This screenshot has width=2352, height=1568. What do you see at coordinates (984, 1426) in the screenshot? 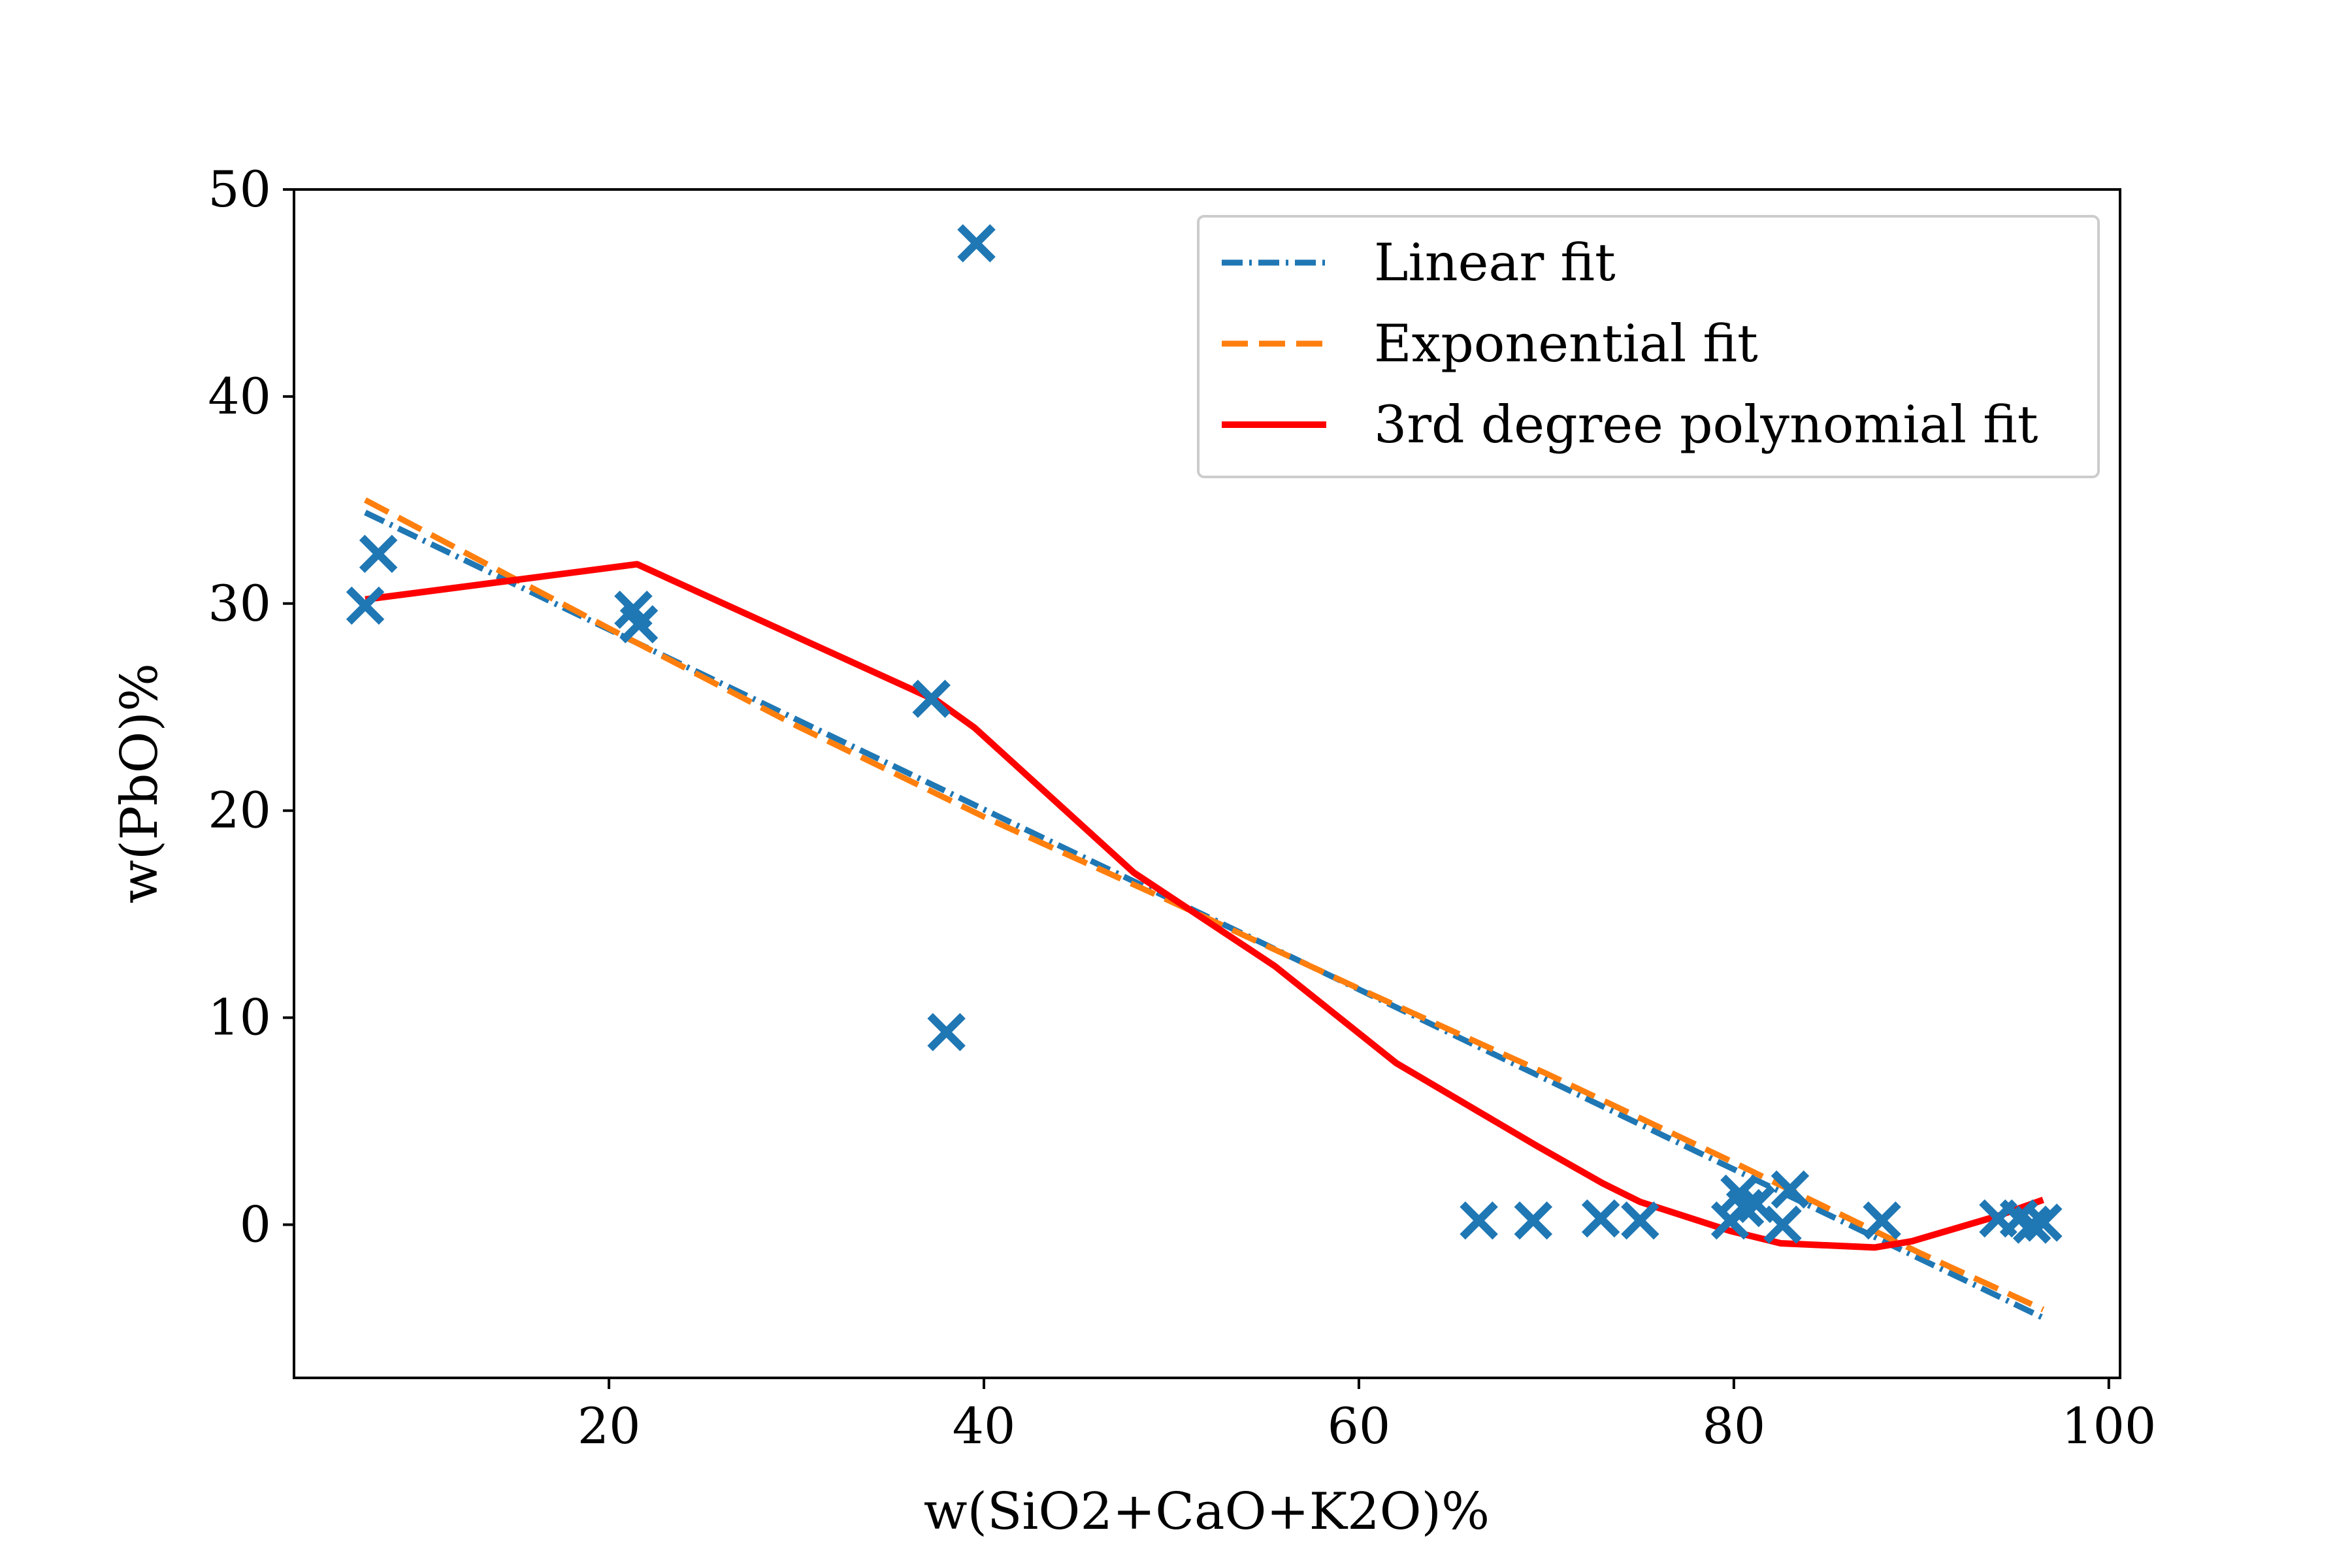
I see `x-tick-label: 40` at bounding box center [984, 1426].